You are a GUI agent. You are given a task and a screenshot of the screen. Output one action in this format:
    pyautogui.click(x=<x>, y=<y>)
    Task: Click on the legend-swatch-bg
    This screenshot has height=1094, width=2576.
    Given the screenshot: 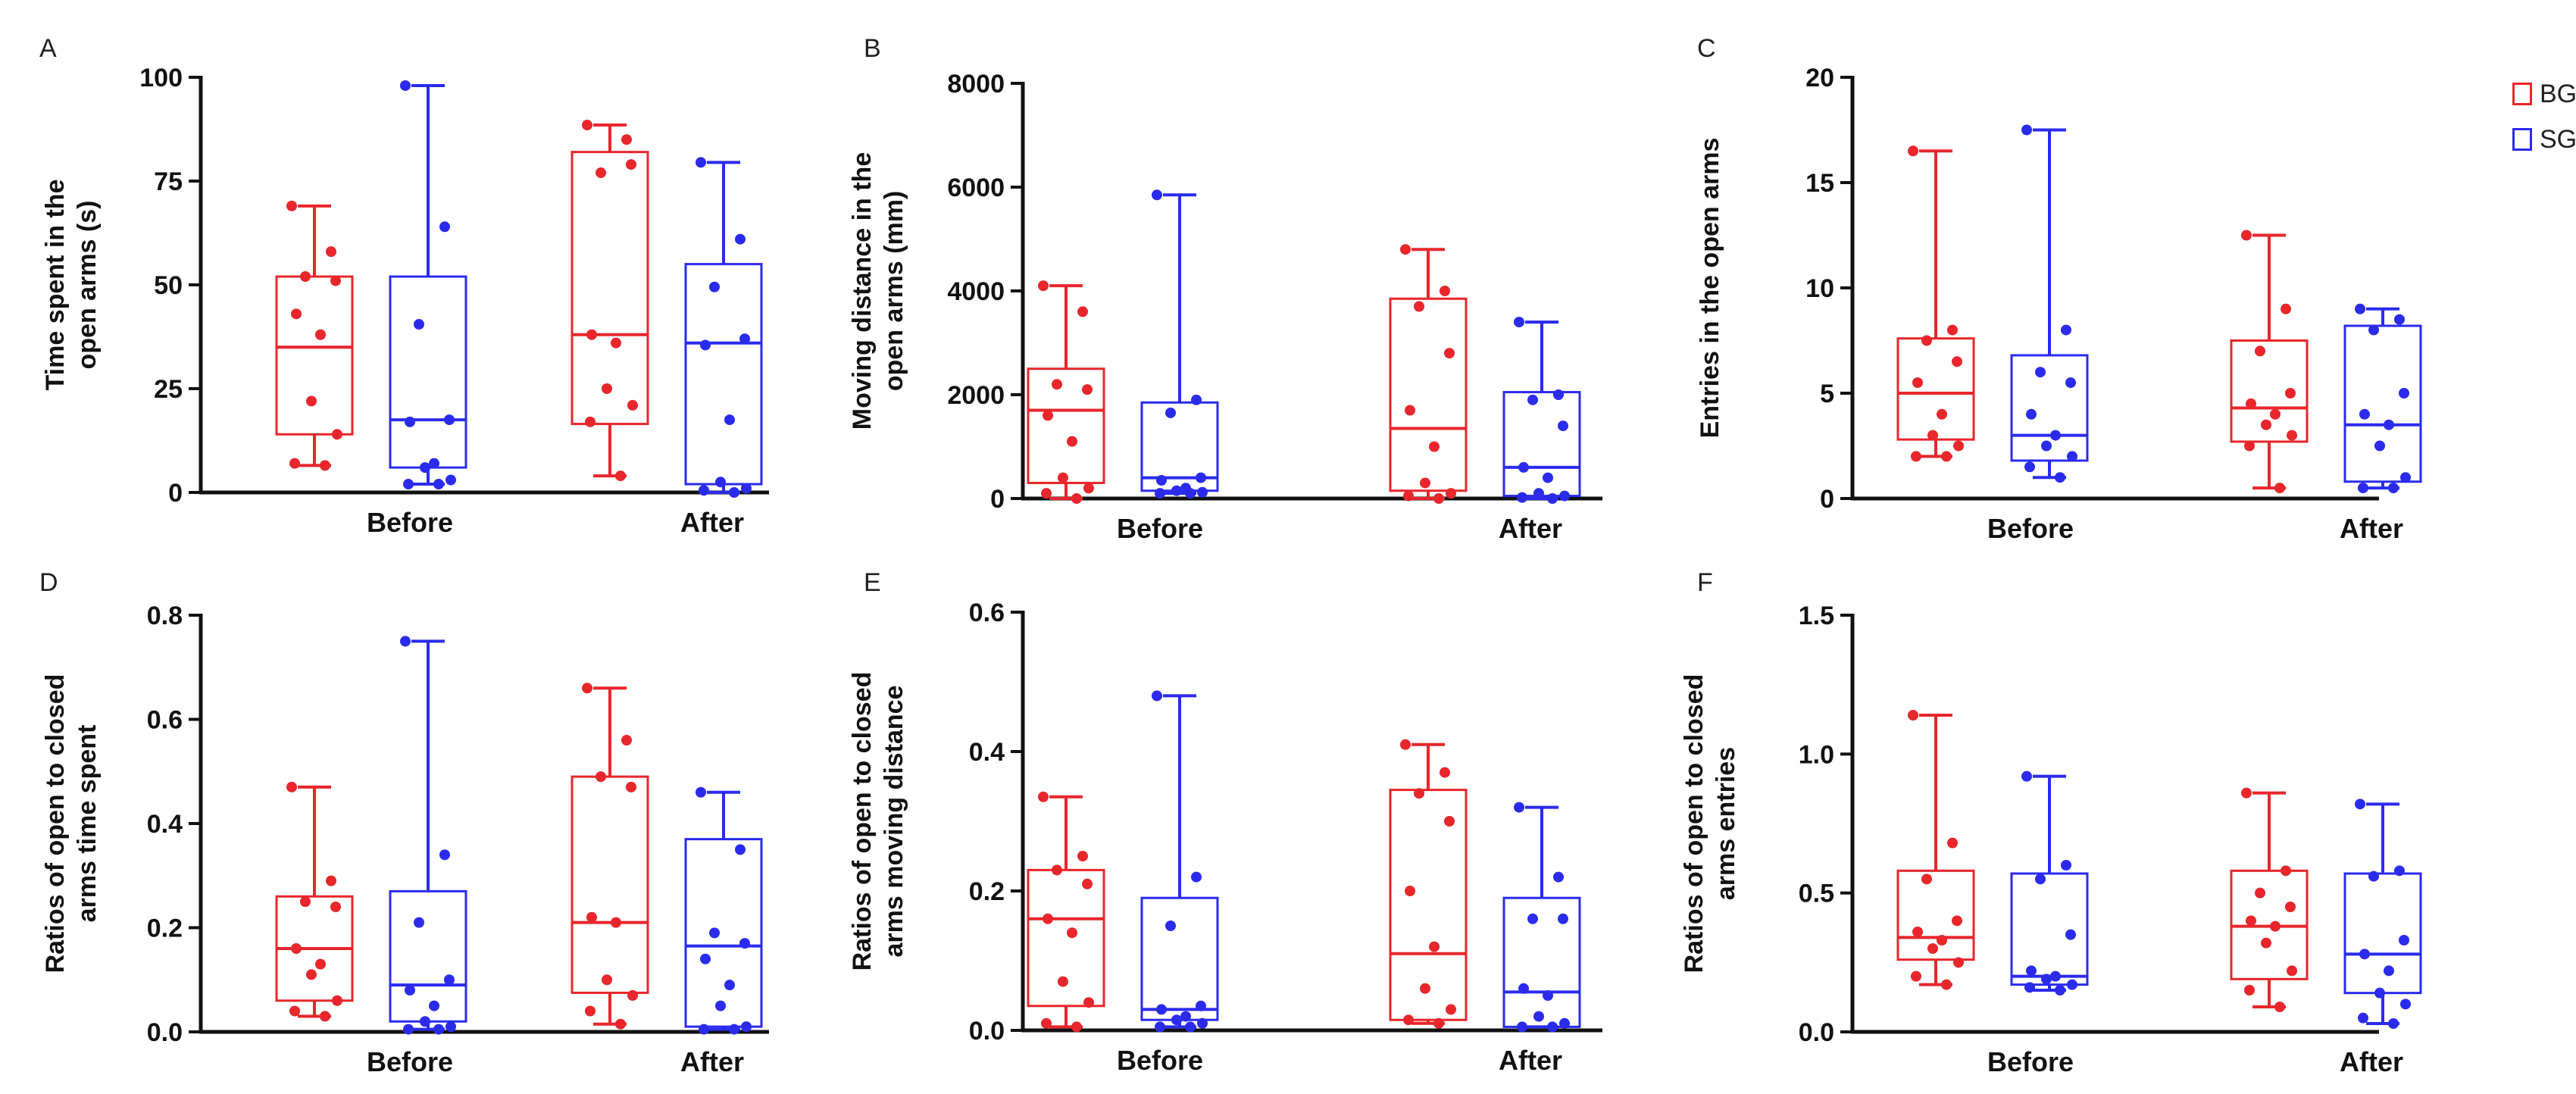 What is the action you would take?
    pyautogui.click(x=2522, y=94)
    